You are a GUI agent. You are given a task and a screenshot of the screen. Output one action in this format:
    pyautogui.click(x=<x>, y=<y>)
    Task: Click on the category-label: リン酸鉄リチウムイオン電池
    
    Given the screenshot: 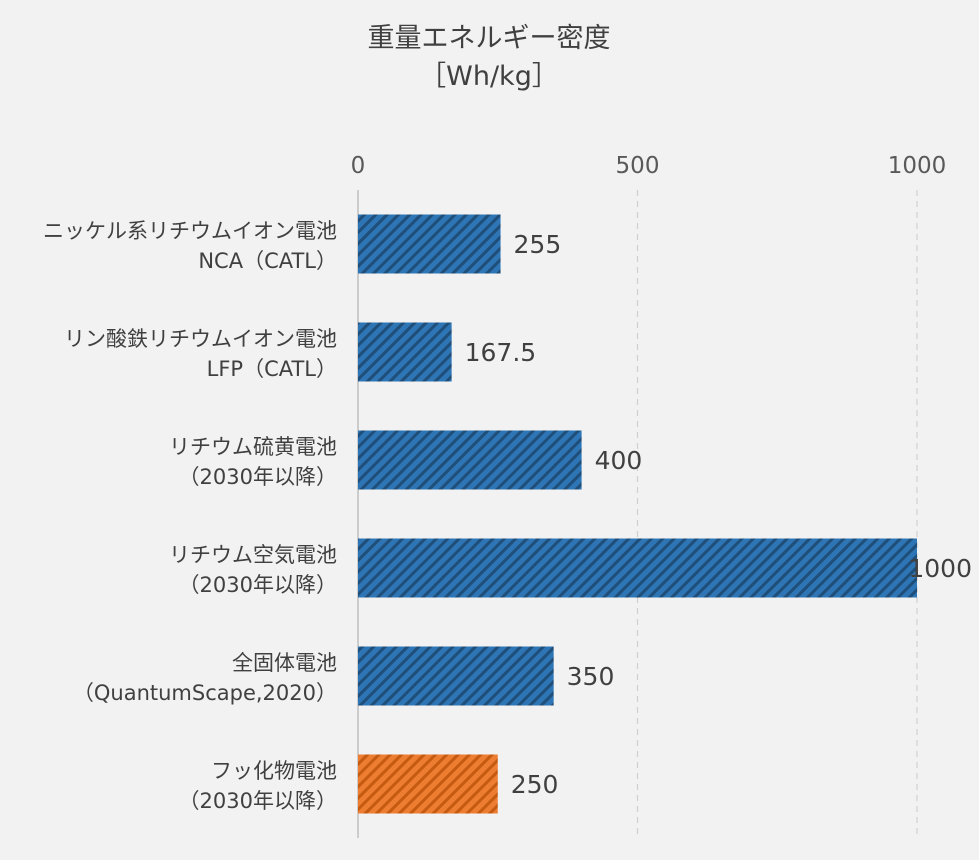 What is the action you would take?
    pyautogui.click(x=200, y=339)
    